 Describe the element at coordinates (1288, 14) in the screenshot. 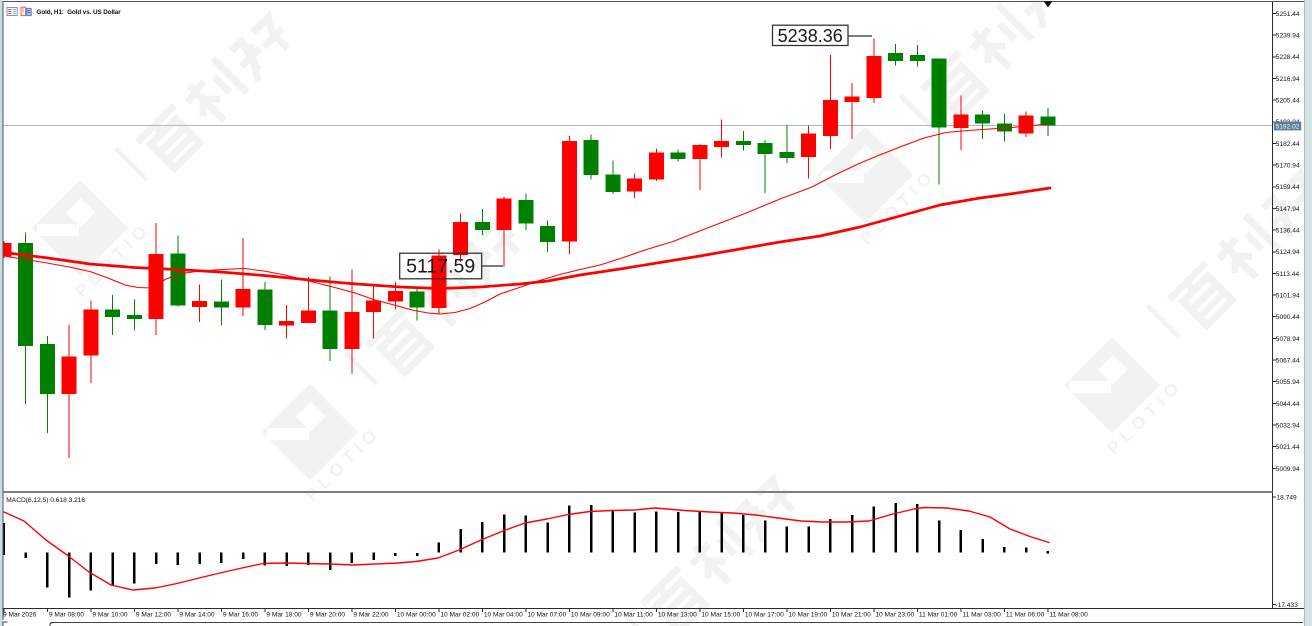

I see `svg-text: 5251.44` at that location.